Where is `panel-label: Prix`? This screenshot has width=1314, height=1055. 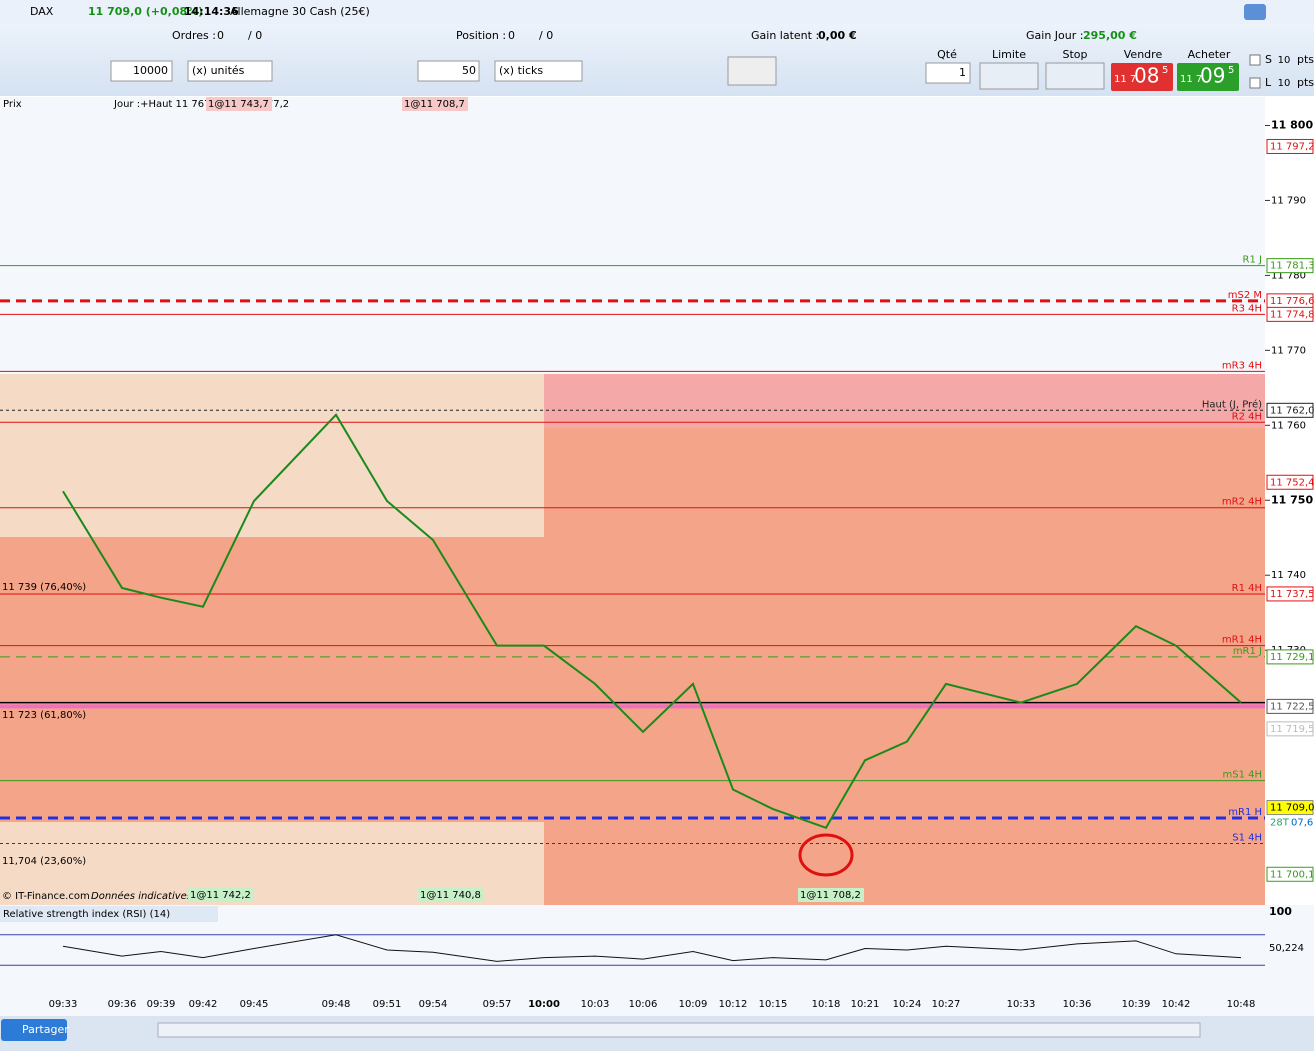
panel-label: Prix is located at coordinates (12, 104).